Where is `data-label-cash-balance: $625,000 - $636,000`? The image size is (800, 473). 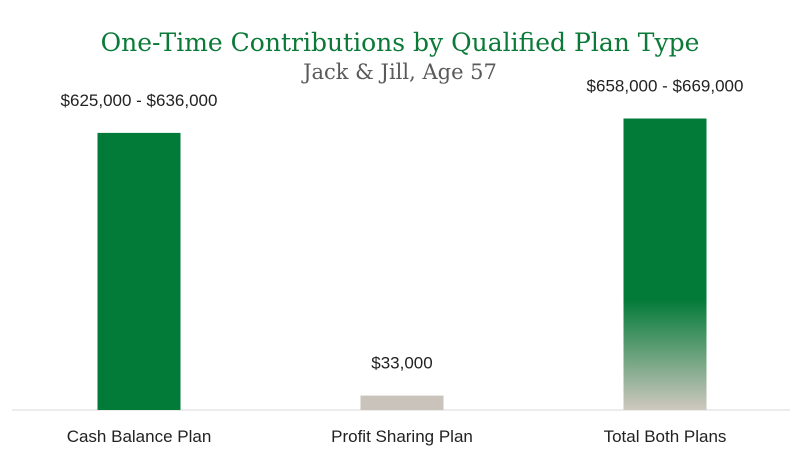
data-label-cash-balance: $625,000 - $636,000 is located at coordinates (139, 100).